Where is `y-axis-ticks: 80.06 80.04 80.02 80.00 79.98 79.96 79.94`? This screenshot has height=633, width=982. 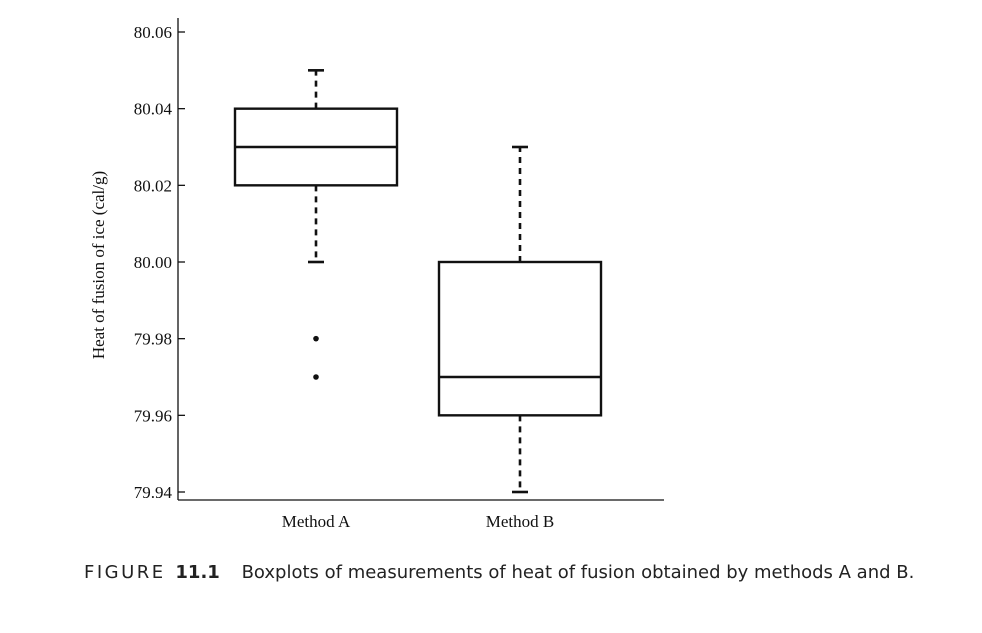 y-axis-ticks: 80.06 80.04 80.02 80.00 79.98 79.96 79.94 is located at coordinates (159, 262).